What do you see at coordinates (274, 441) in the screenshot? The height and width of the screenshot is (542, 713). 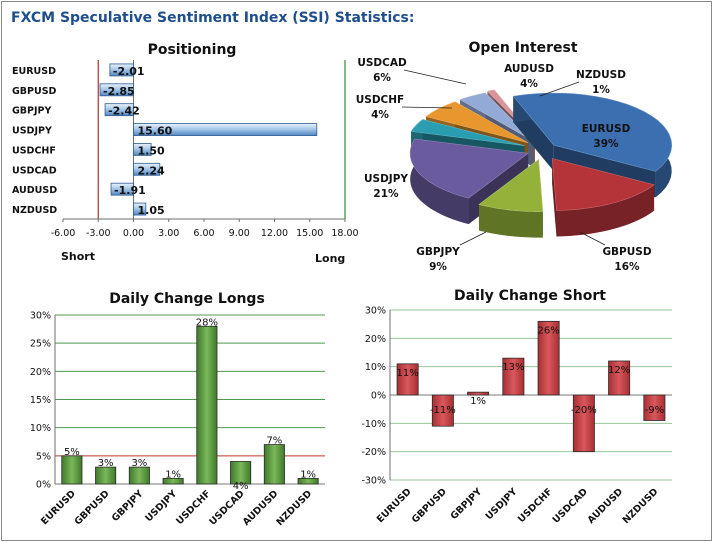 I see `data-label: 7%` at bounding box center [274, 441].